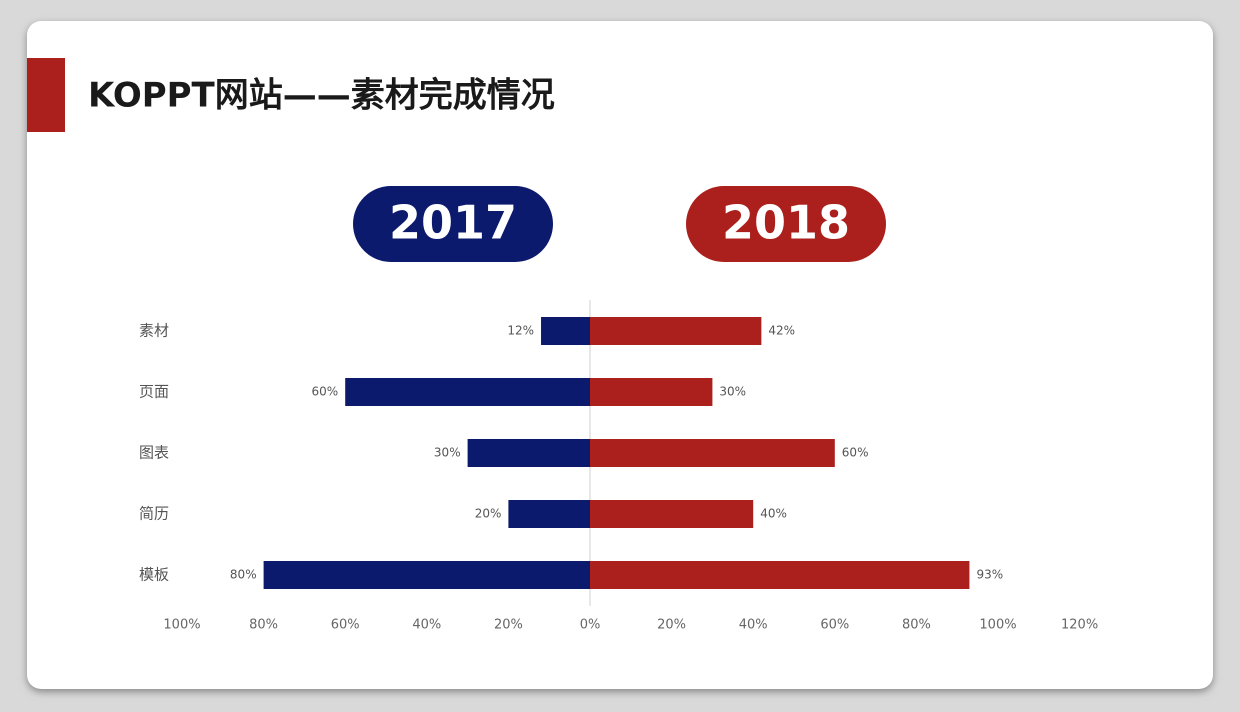 This screenshot has width=1240, height=712. Describe the element at coordinates (781, 331) in the screenshot. I see `value-label: 42%` at that location.